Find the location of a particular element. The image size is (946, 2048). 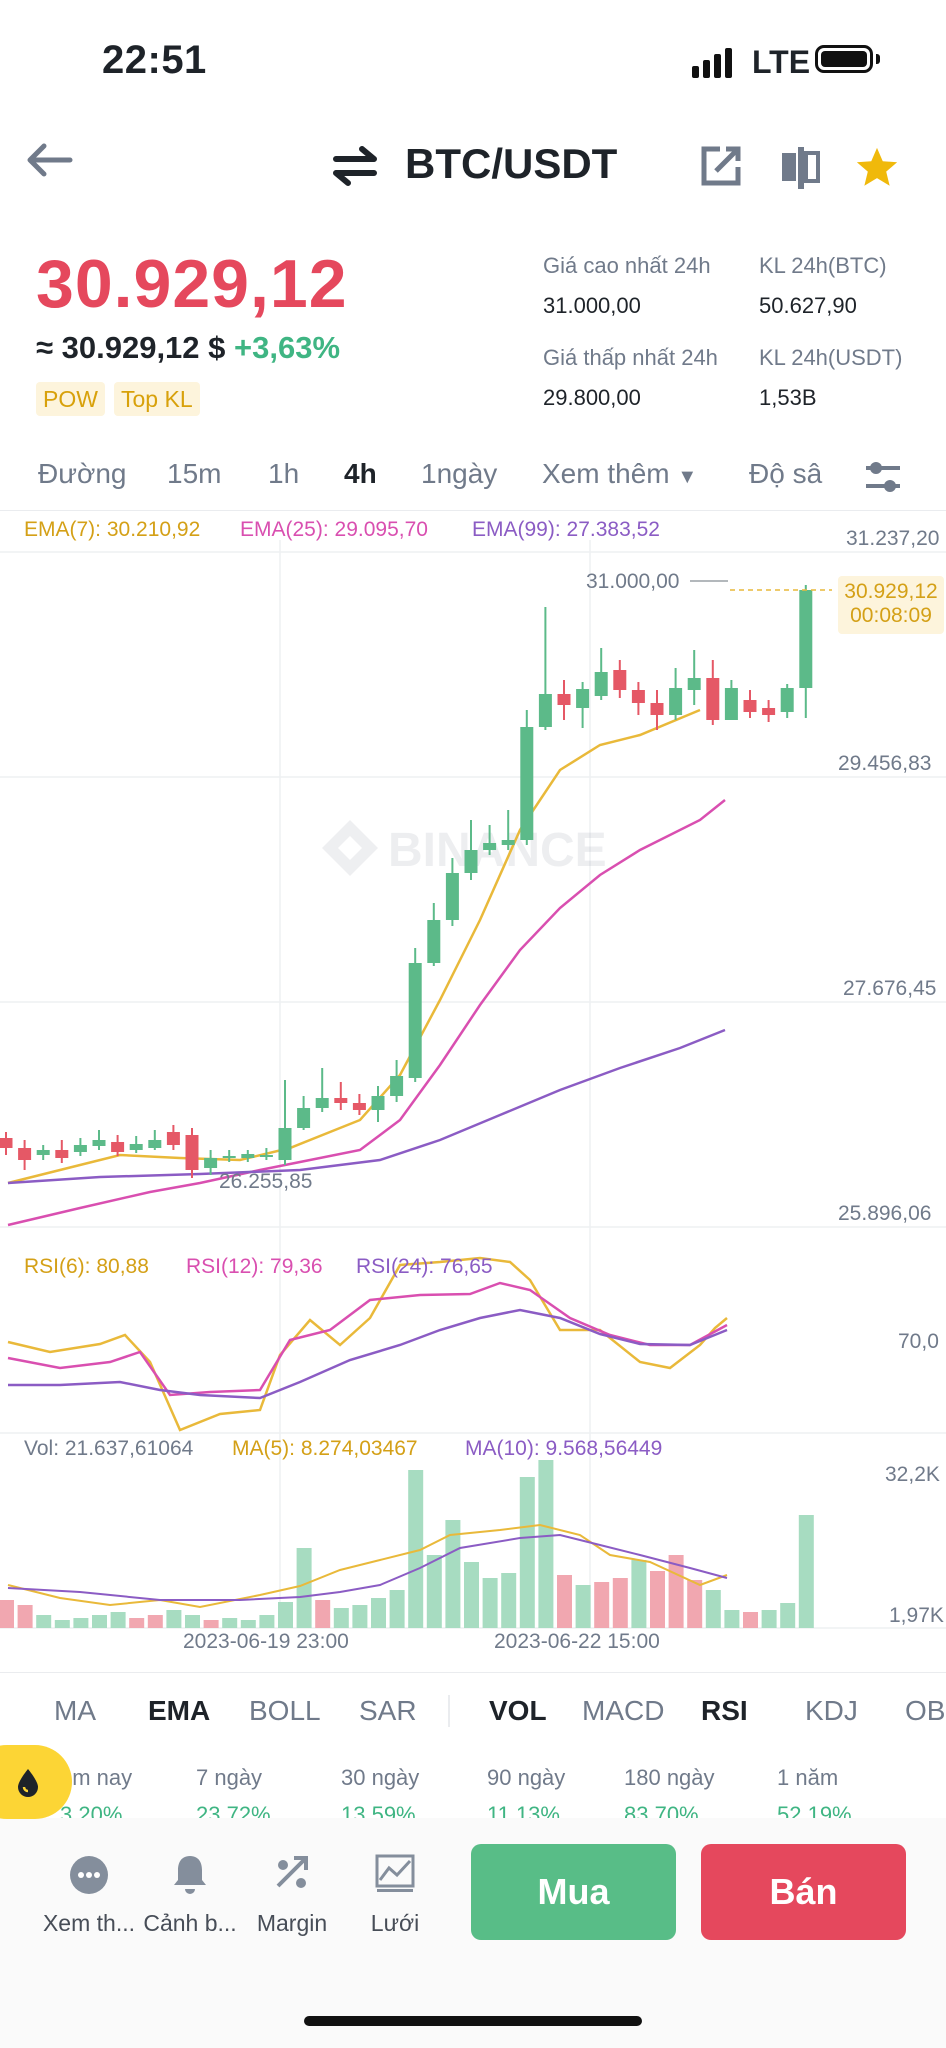

rsi12-legend: RSI(12): 79,36 is located at coordinates (254, 1266).